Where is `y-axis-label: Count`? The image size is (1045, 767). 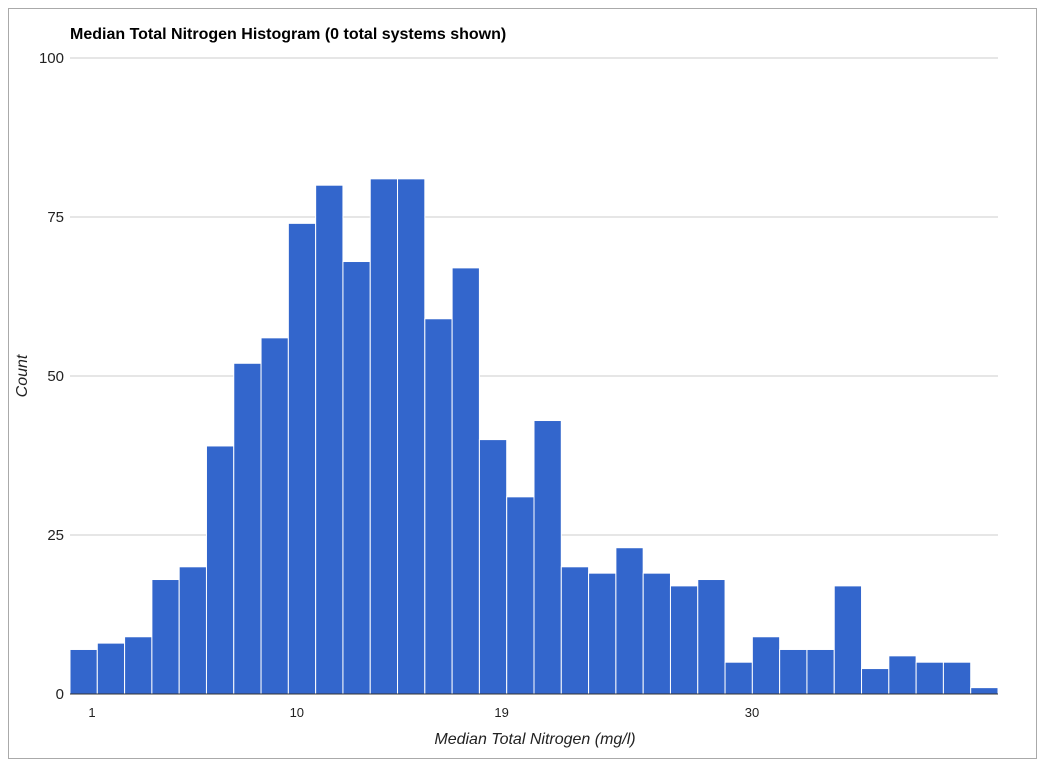
y-axis-label: Count is located at coordinates (22, 375).